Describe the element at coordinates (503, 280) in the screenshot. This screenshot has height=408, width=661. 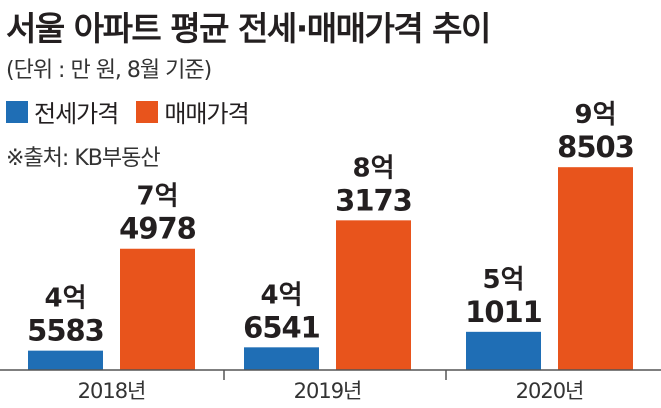
I see `data-label-eok-jeonse-2: 5억` at that location.